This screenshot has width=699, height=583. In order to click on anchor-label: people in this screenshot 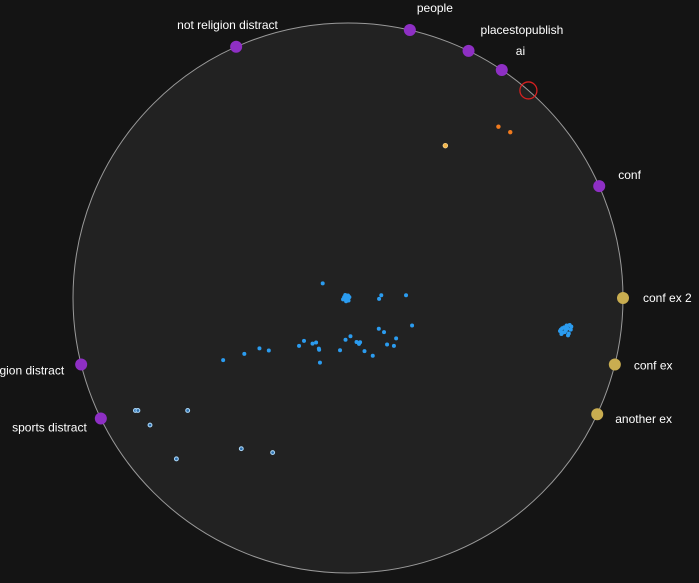, I will do `click(435, 8)`.